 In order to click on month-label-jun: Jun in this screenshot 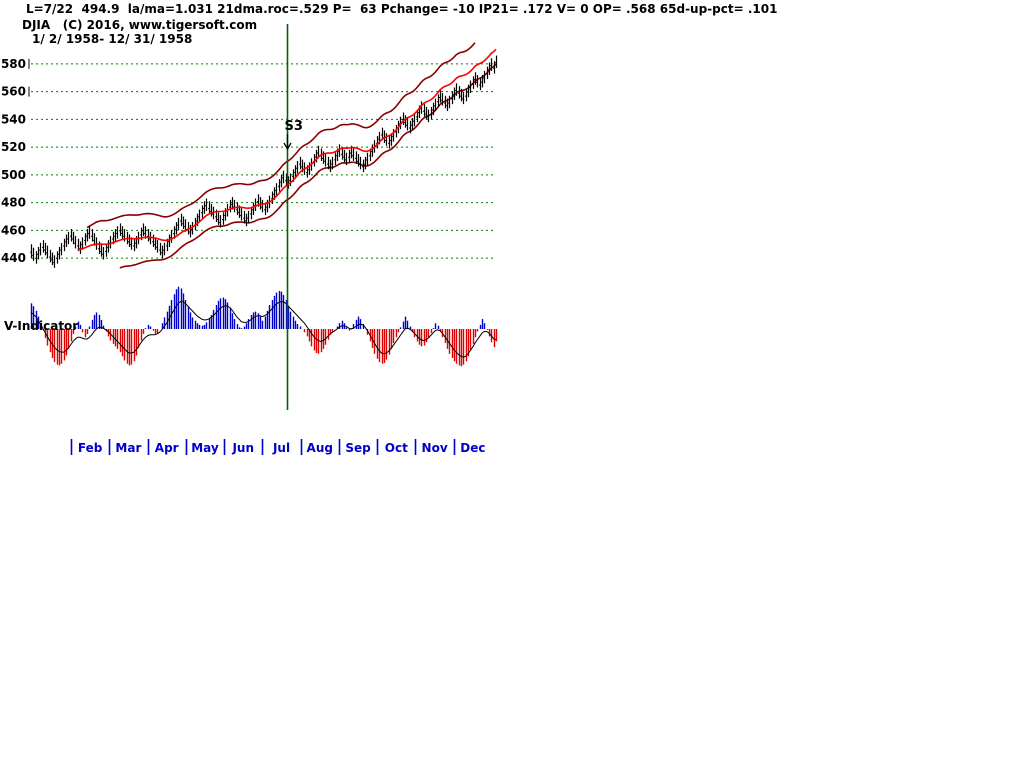, I will do `click(242, 448)`.